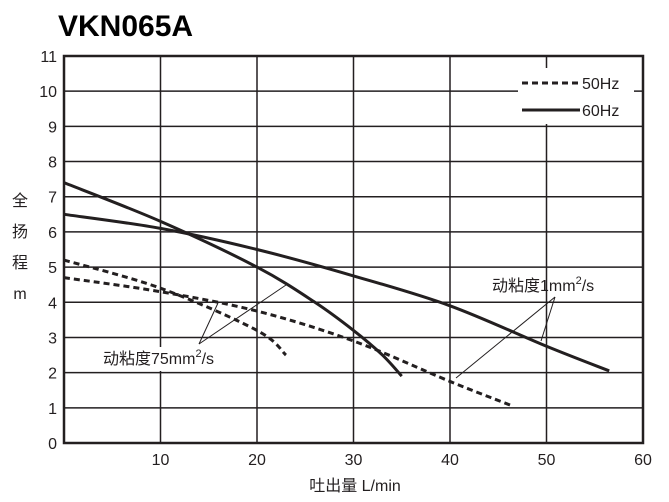  Describe the element at coordinates (52, 268) in the screenshot. I see `y-tick-label: 5` at that location.